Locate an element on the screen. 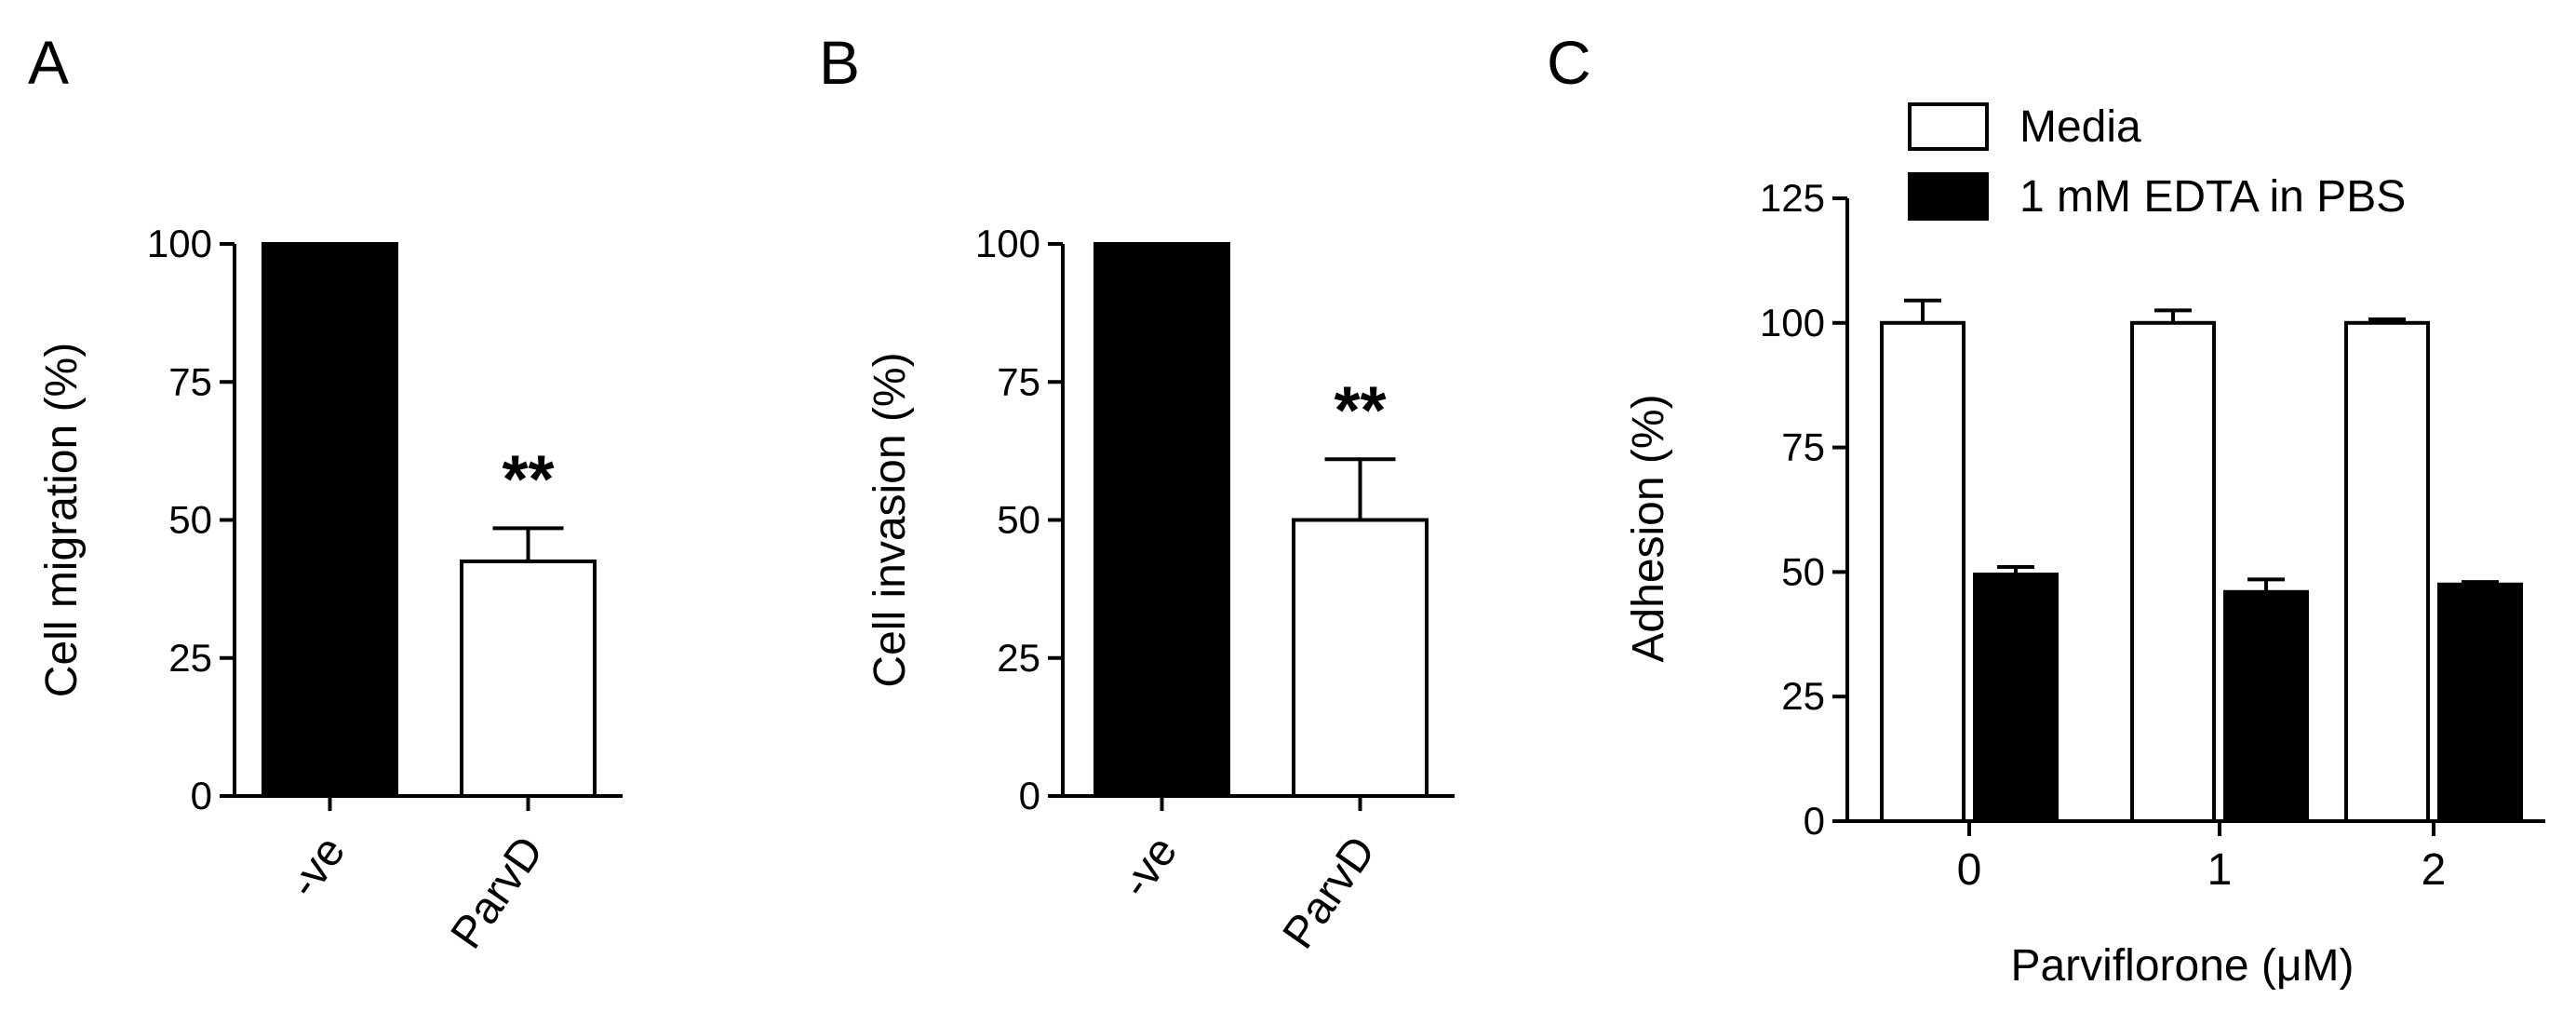 The width and height of the screenshot is (2576, 1012). panel-c-xtick-label-2: 2 is located at coordinates (2434, 870).